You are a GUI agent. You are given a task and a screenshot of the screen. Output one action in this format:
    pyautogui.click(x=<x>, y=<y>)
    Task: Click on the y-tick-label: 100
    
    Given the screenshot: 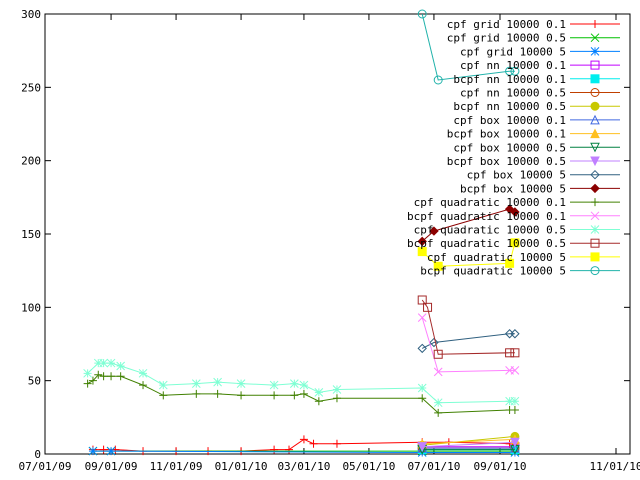 What is the action you would take?
    pyautogui.click(x=31, y=307)
    